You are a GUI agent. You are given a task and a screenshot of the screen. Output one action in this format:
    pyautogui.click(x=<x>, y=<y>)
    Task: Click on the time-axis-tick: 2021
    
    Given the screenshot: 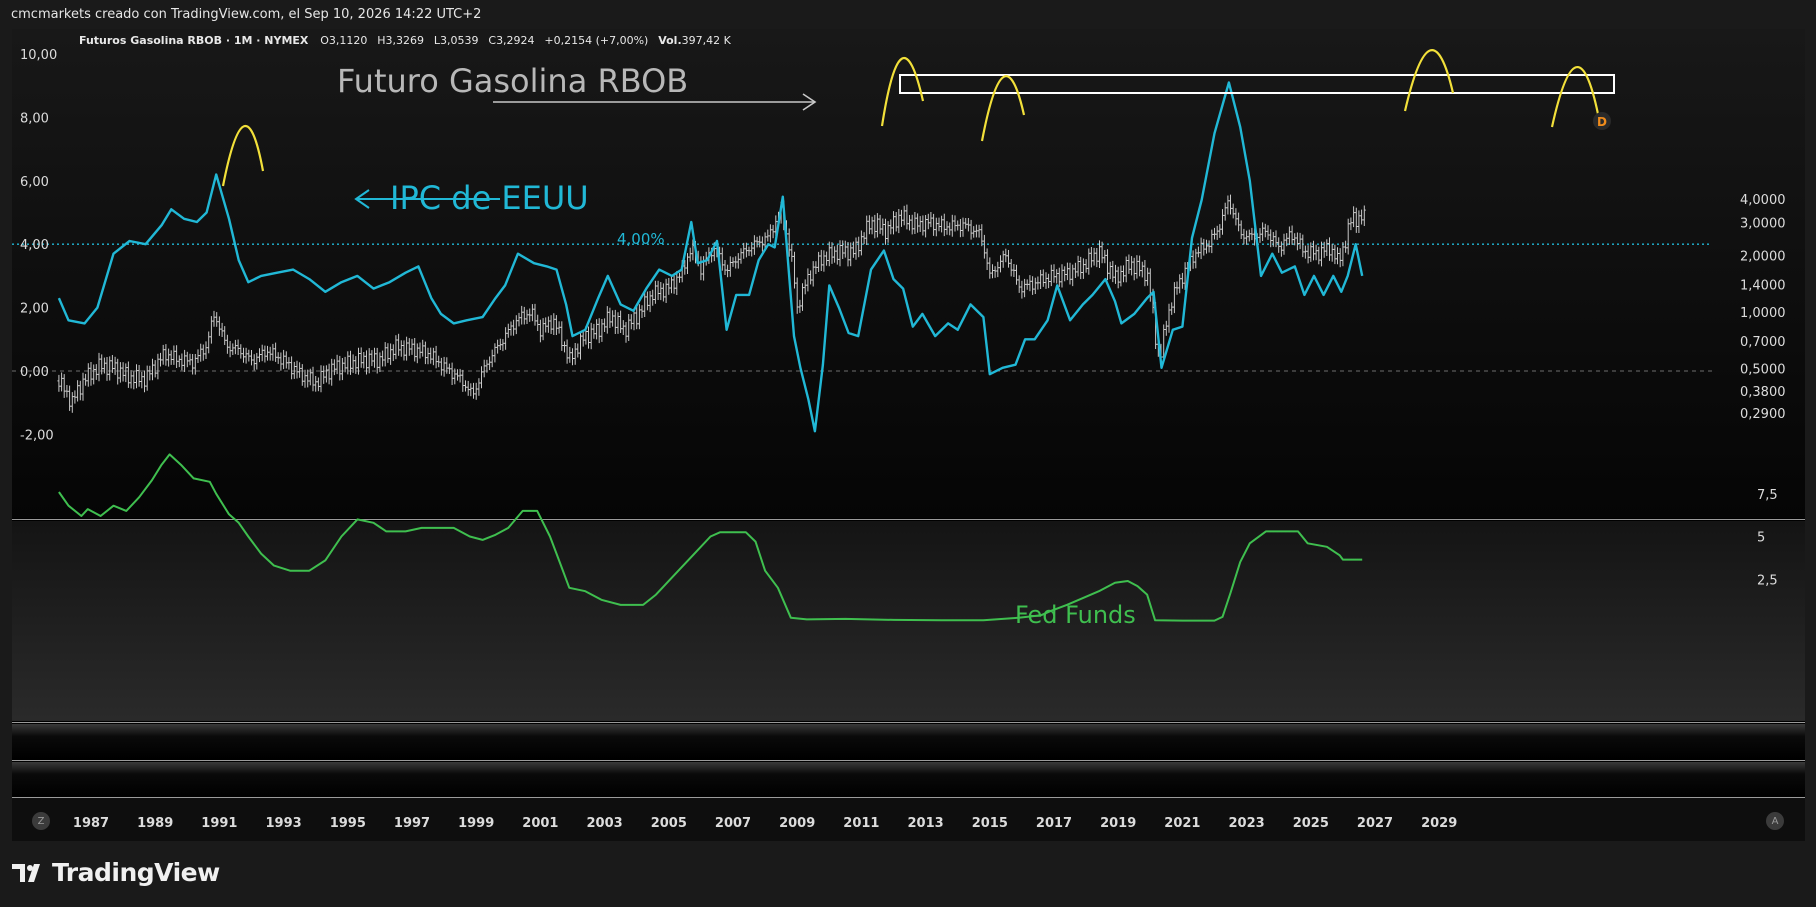 What is the action you would take?
    pyautogui.click(x=1182, y=823)
    